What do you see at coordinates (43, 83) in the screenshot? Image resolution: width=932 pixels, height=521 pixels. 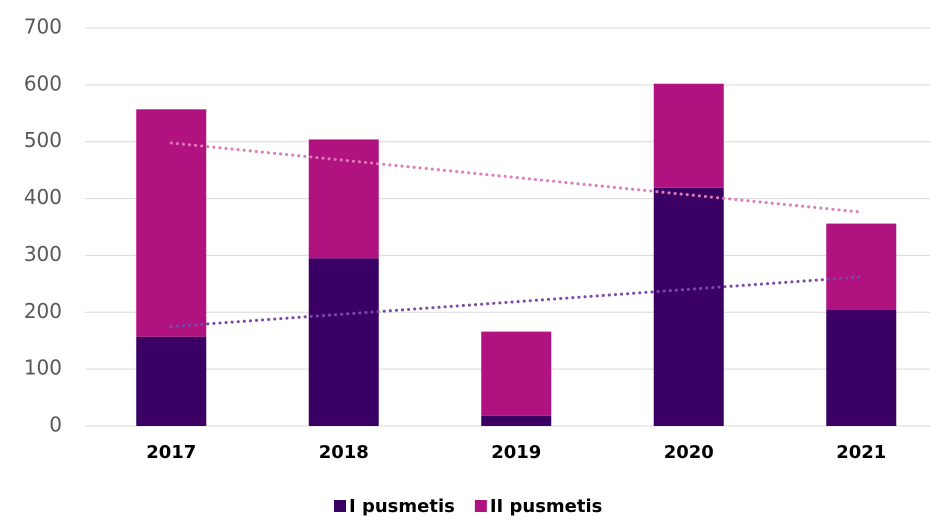 I see `y-tick-label: 600` at bounding box center [43, 83].